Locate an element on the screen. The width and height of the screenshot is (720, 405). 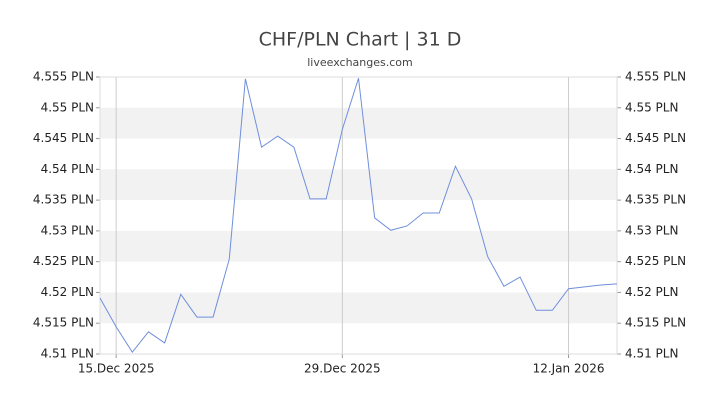
y2-tick-label: 4.525 PLN is located at coordinates (655, 261).